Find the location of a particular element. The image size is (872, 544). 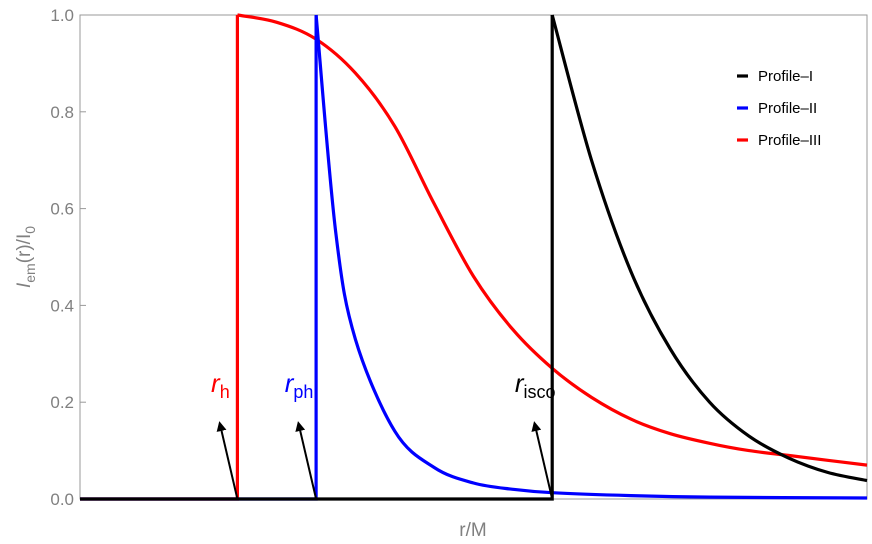

annotation-label: rph is located at coordinates (299, 385).